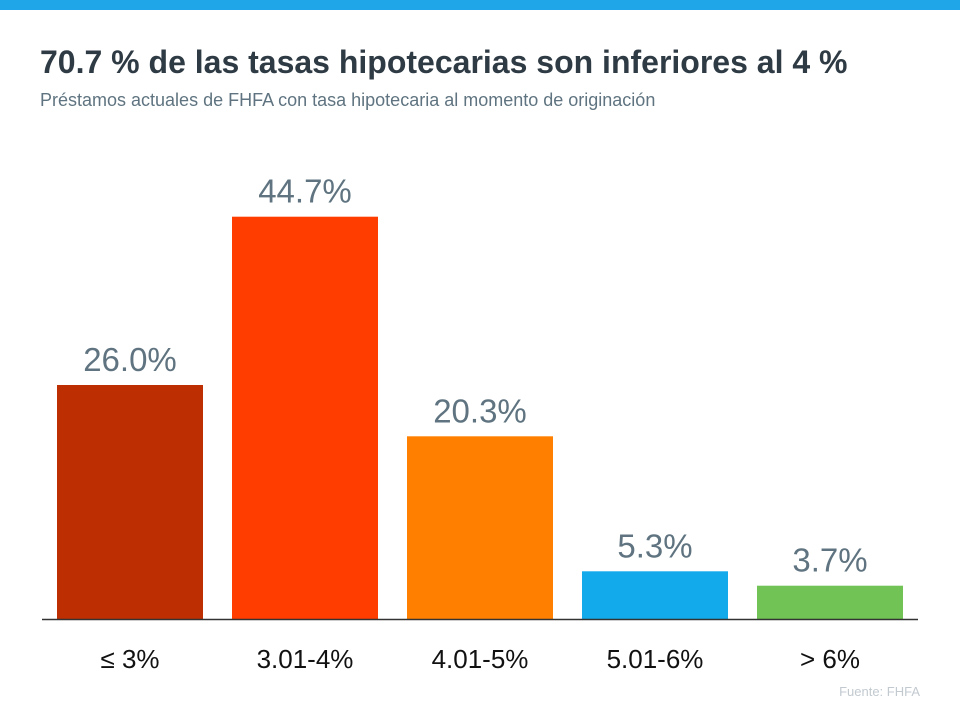  What do you see at coordinates (654, 545) in the screenshot?
I see `bar-value-label-3: 5.3%` at bounding box center [654, 545].